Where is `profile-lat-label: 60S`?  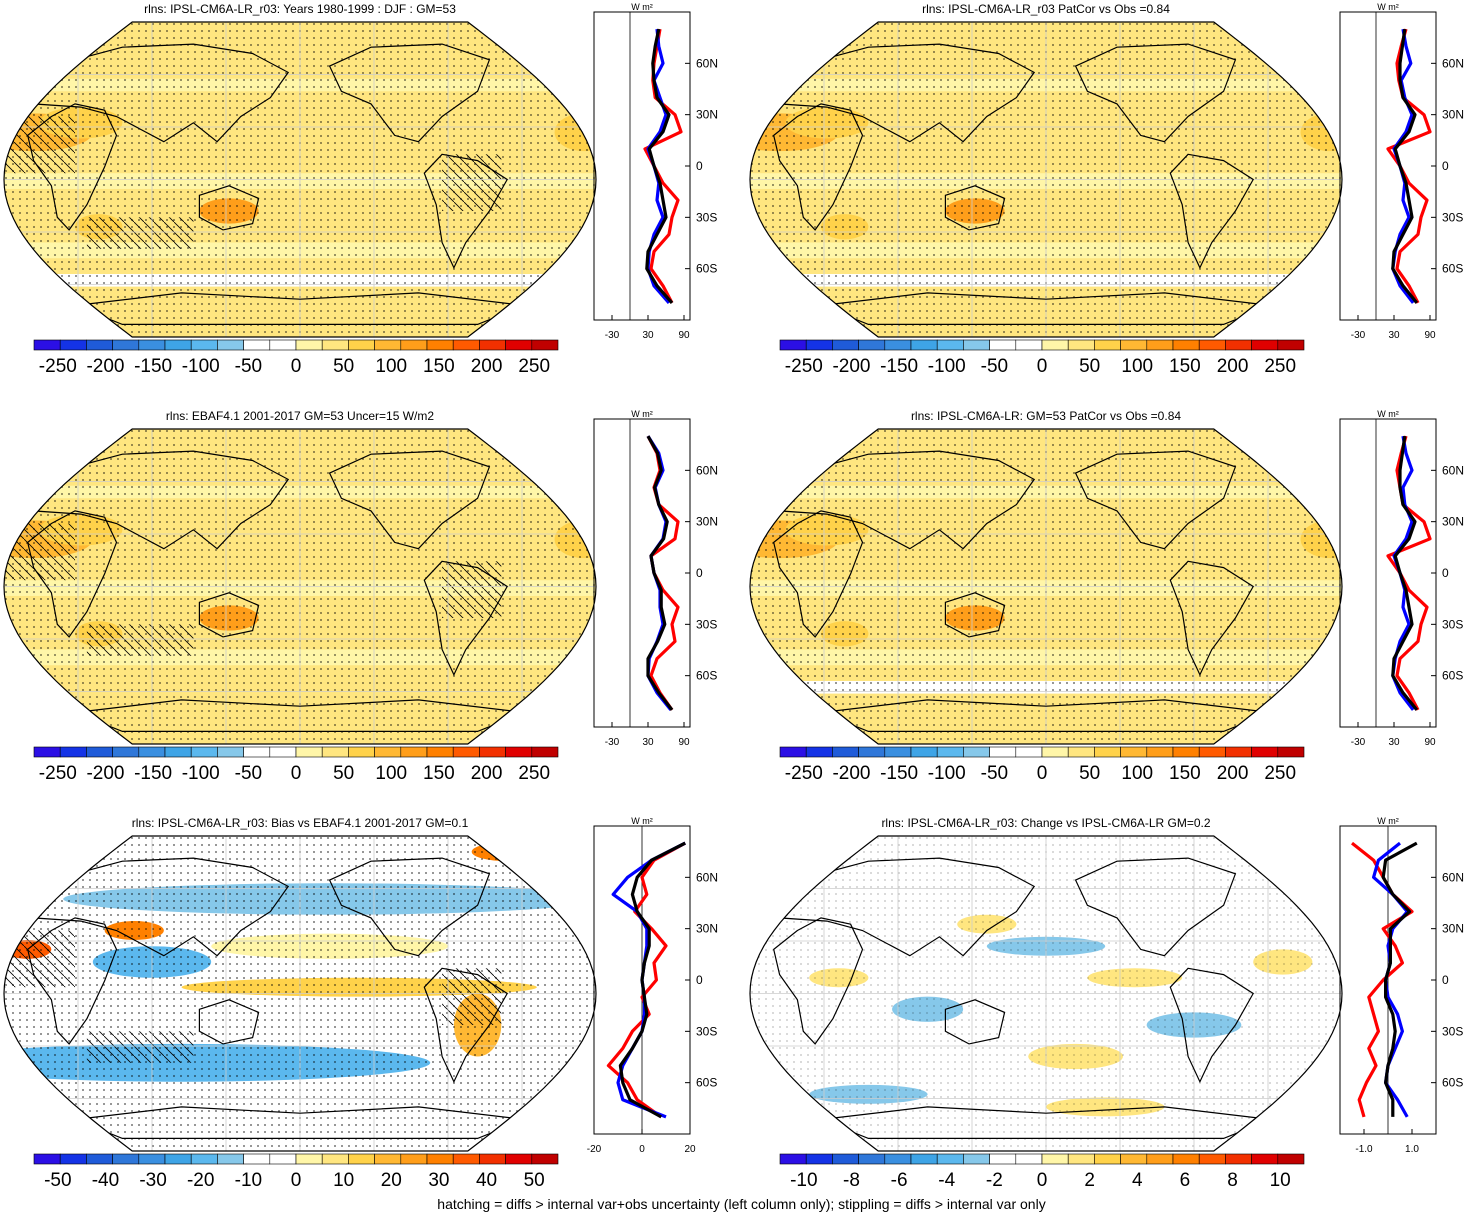 profile-lat-label: 60S is located at coordinates (1452, 1083).